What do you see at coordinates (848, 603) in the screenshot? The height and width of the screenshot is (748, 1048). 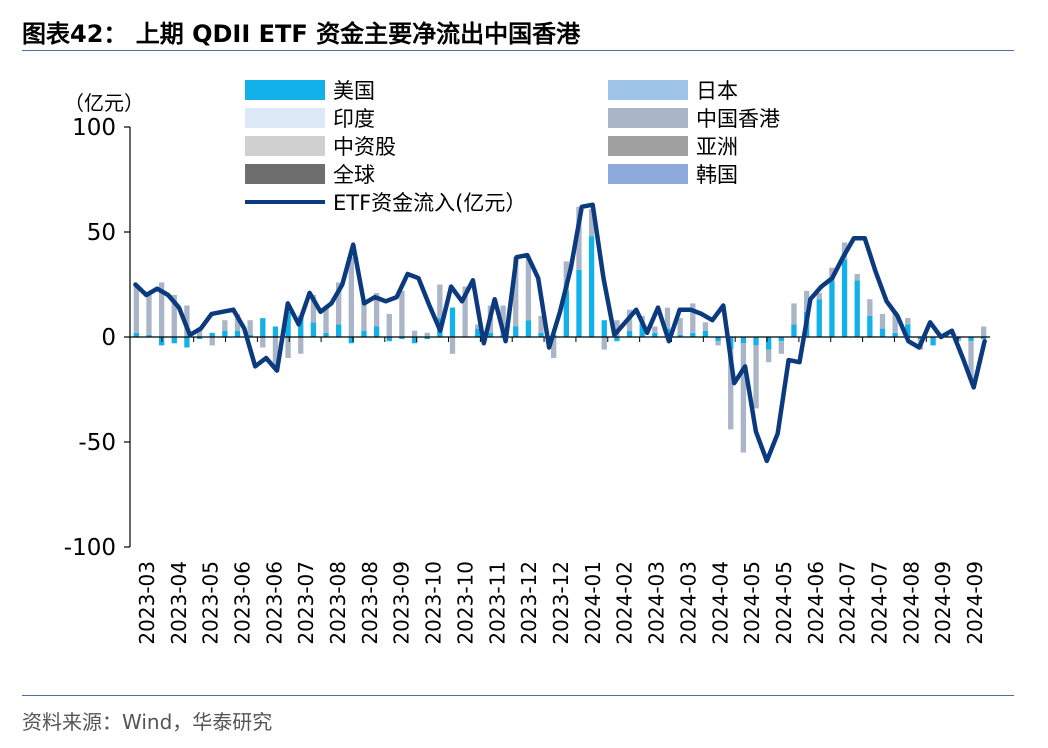 I see `x-tick-label-22: 2024-07` at bounding box center [848, 603].